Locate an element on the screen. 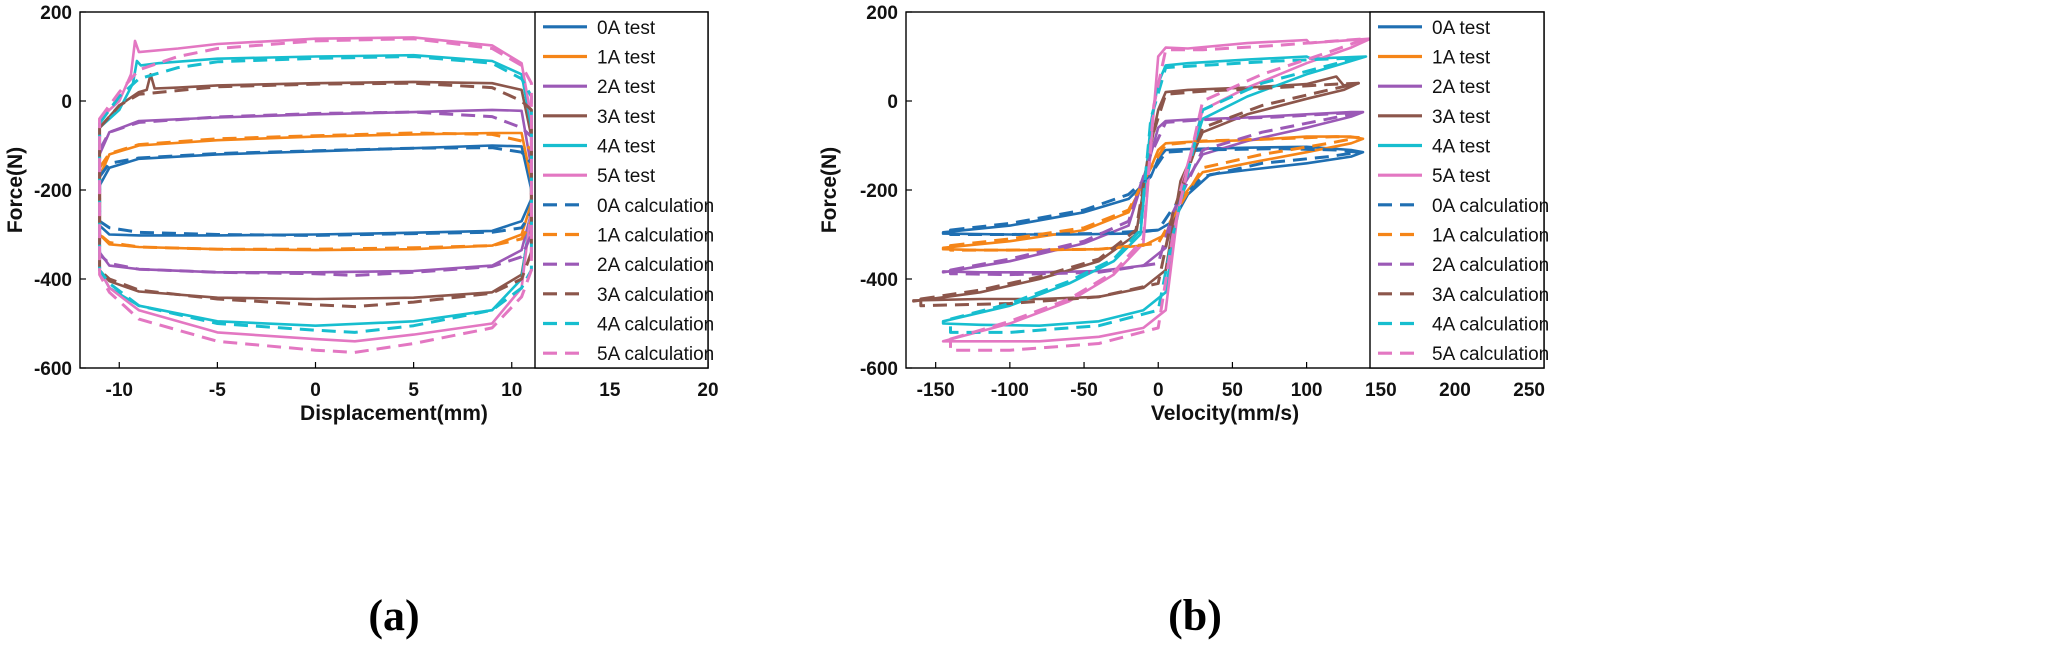 The image size is (2067, 652). chart-b-legend-label: 2A test is located at coordinates (1461, 87).